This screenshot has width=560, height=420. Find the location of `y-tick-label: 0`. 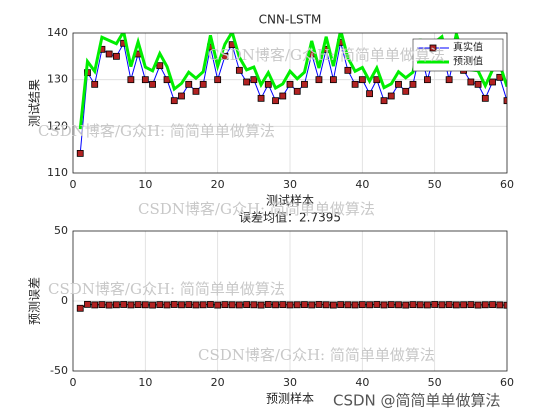

y-tick-label: 0 is located at coordinates (64, 300).